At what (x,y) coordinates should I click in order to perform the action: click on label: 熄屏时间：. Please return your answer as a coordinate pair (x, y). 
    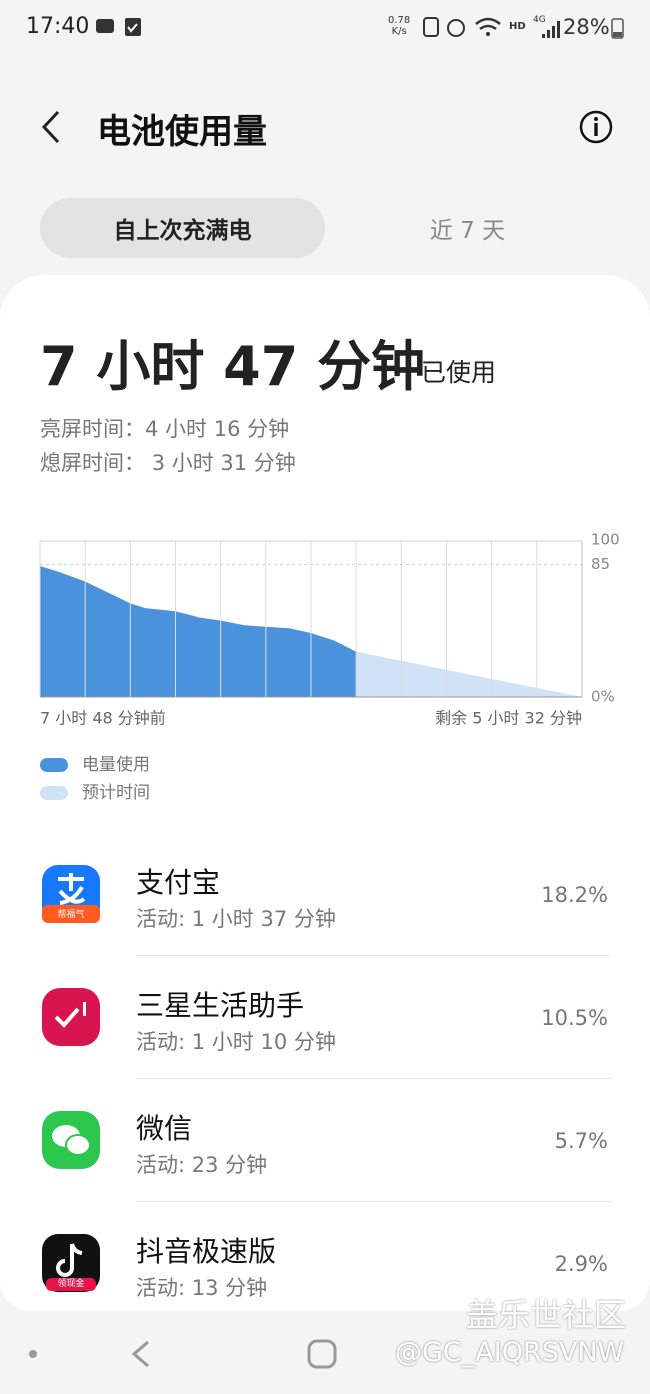
    Looking at the image, I should click on (92, 463).